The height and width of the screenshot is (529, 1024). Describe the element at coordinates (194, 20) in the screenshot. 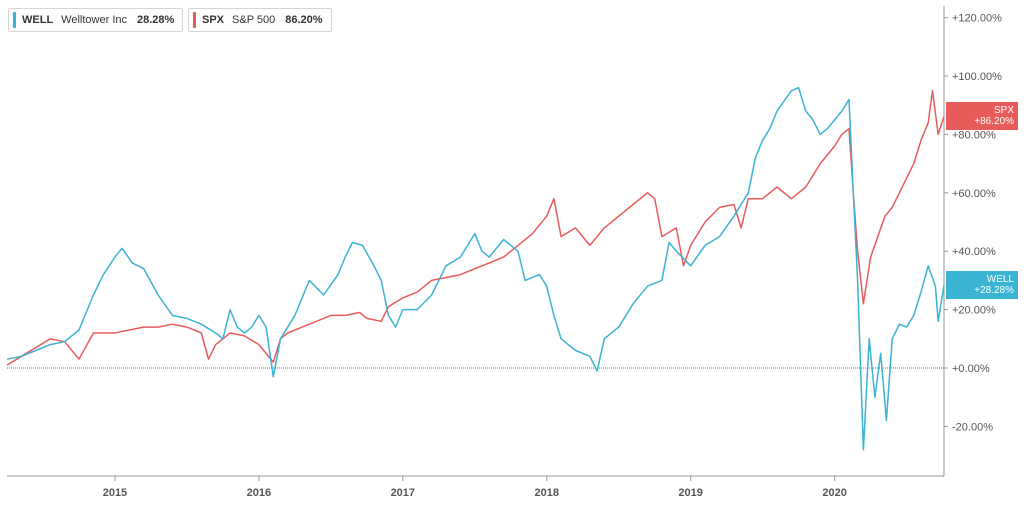

I see `legend-color-spx` at that location.